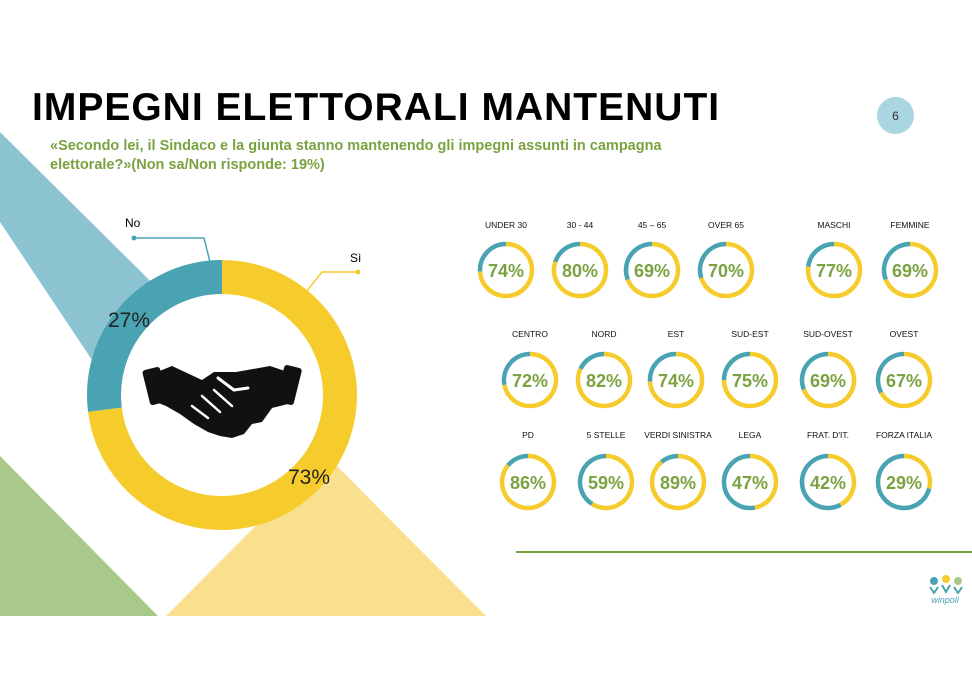 The image size is (972, 687). I want to click on donut-slice-yes, so click(222, 395).